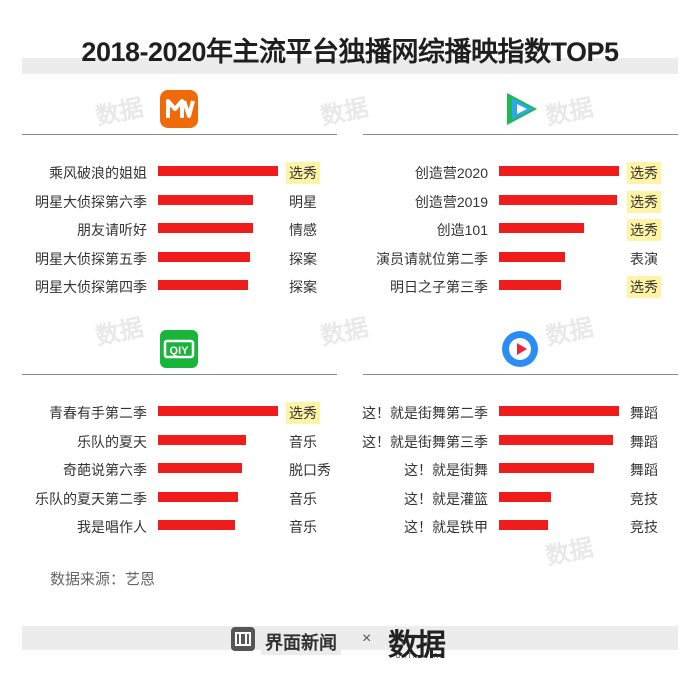 Image resolution: width=700 pixels, height=684 pixels. I want to click on bar-row: 明星大侦探第五季 探案, so click(179, 258).